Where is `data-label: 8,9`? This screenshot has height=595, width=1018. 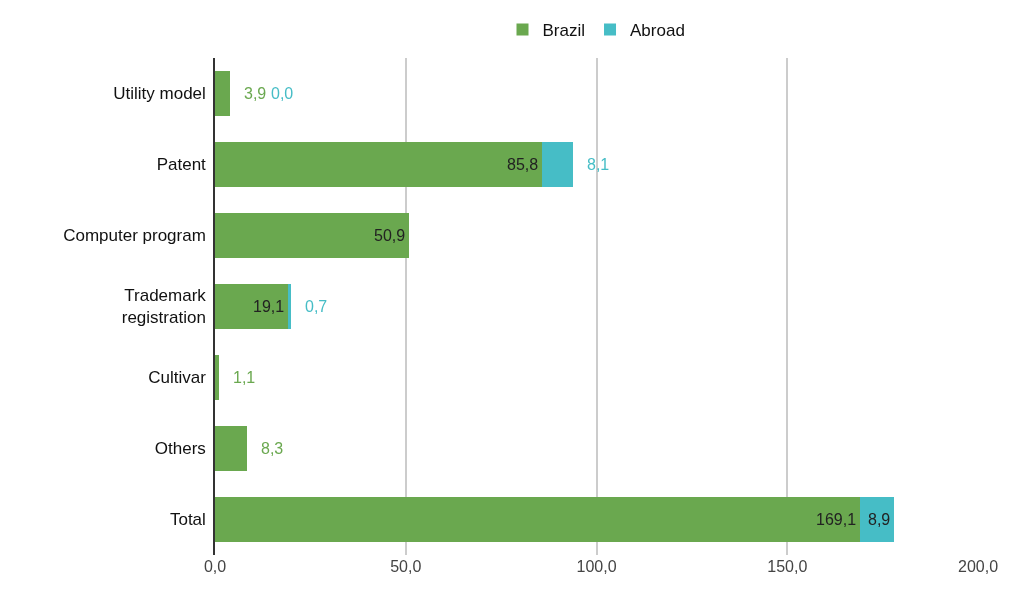 data-label: 8,9 is located at coordinates (879, 519).